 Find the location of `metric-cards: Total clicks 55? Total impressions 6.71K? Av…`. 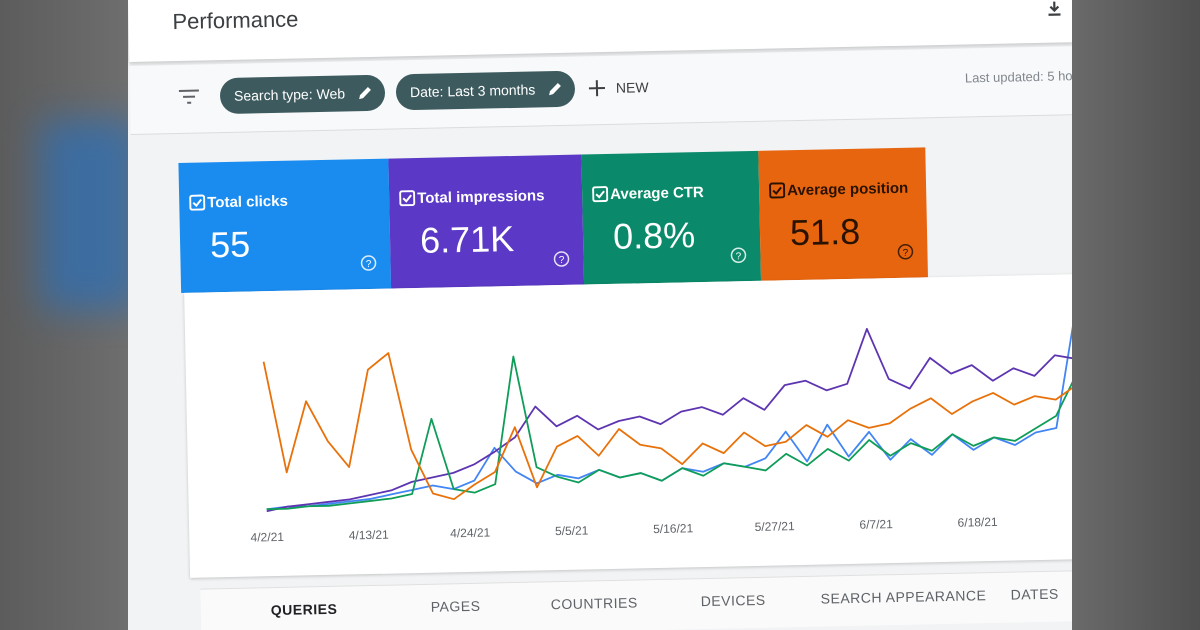

metric-cards: Total clicks 55? Total impressions 6.71K? Av… is located at coordinates (553, 220).